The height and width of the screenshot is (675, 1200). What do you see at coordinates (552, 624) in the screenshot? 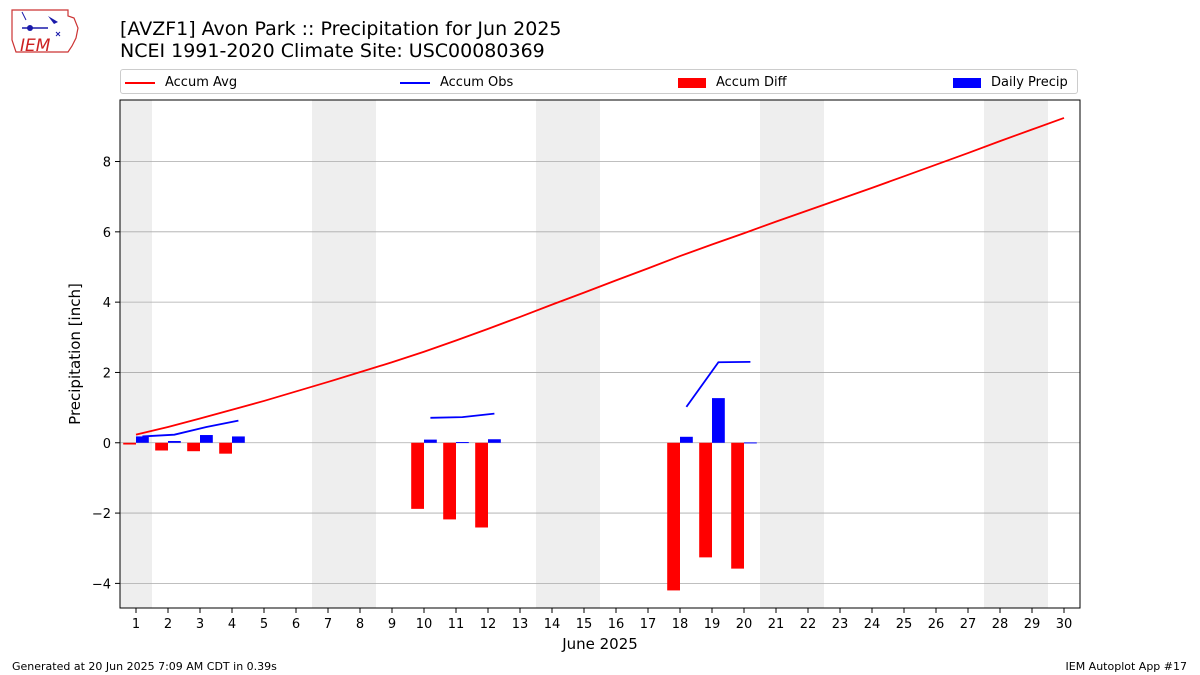
I see `x-tick-label: 14` at bounding box center [552, 624].